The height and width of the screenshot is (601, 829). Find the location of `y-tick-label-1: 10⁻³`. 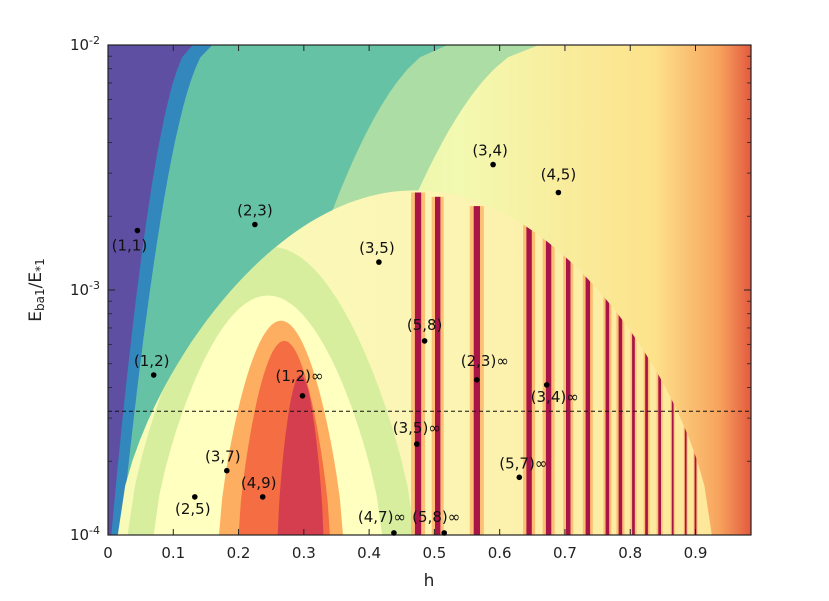

y-tick-label-1: 10⁻³ is located at coordinates (85, 289).